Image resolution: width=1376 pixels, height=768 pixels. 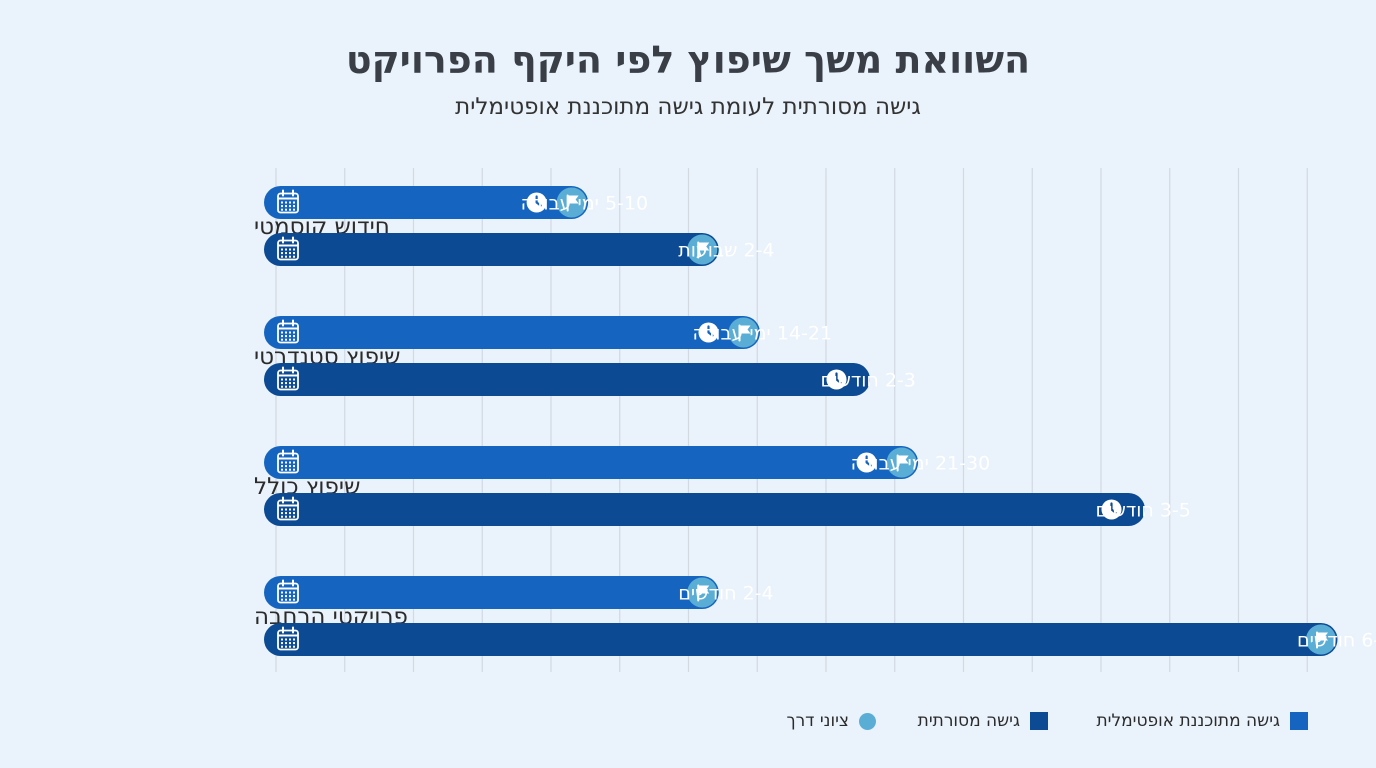 I want to click on bar-label: 2-4 שבועות, so click(x=726, y=251).